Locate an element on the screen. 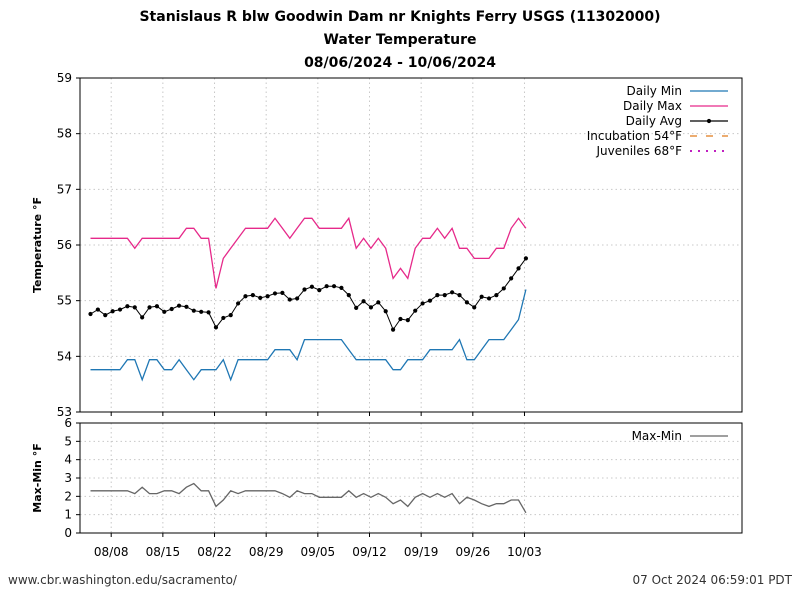 The width and height of the screenshot is (800, 600). bottom-ylabel: Max-Min °F is located at coordinates (37, 477).